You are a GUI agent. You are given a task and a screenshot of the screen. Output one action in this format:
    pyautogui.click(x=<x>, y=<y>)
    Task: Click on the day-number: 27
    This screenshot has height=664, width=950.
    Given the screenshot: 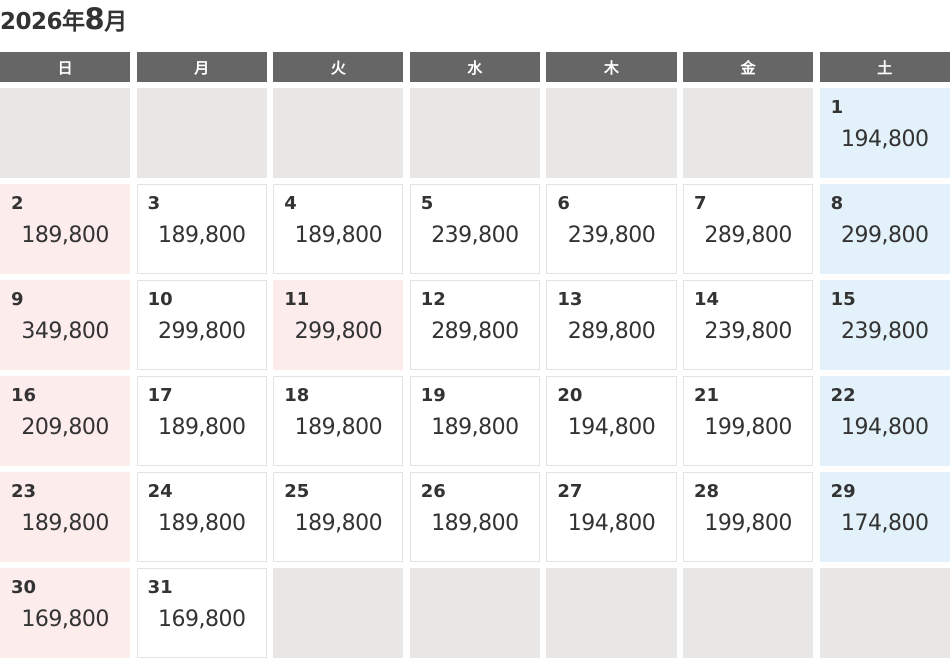 What is the action you would take?
    pyautogui.click(x=570, y=491)
    